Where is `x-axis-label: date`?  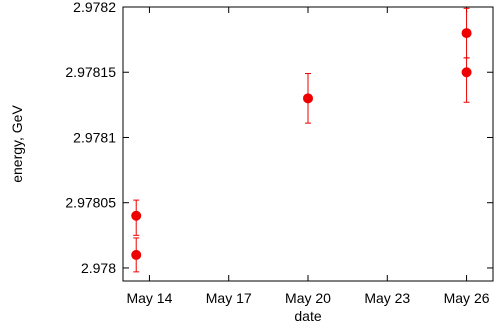
x-axis-label: date is located at coordinates (307, 316).